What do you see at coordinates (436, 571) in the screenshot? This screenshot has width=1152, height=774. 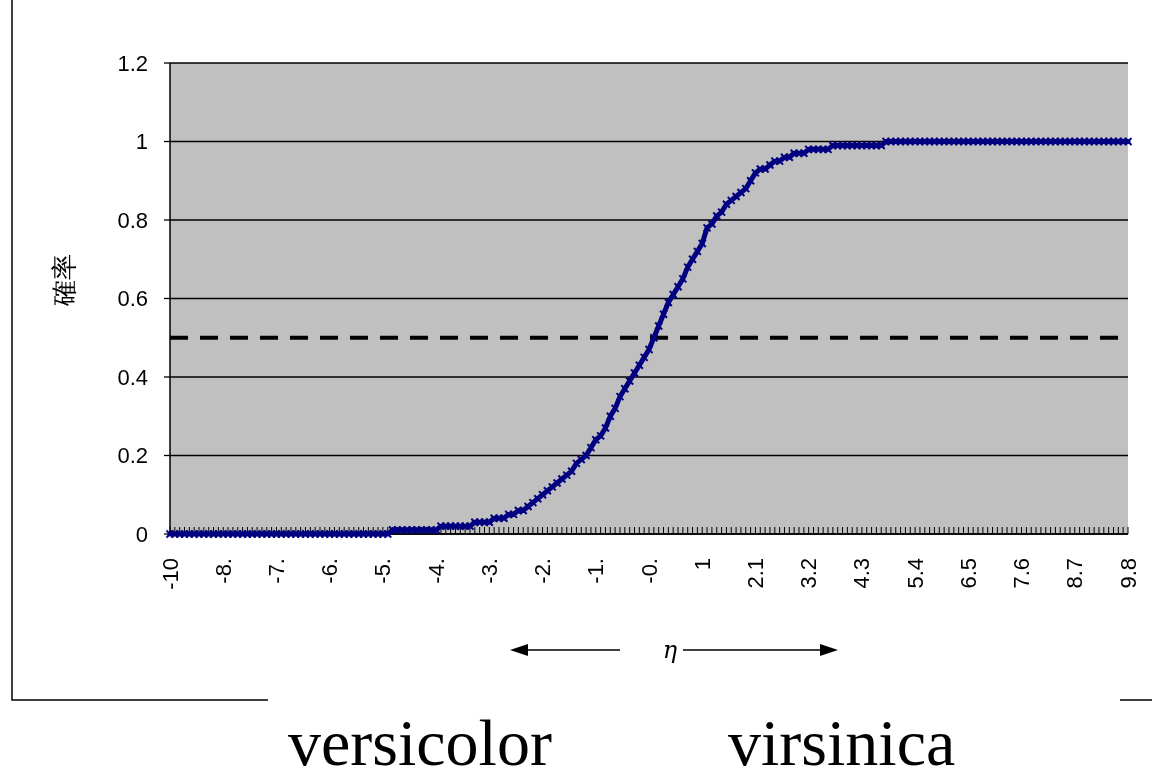 I see `x-tick-label: -4.` at bounding box center [436, 571].